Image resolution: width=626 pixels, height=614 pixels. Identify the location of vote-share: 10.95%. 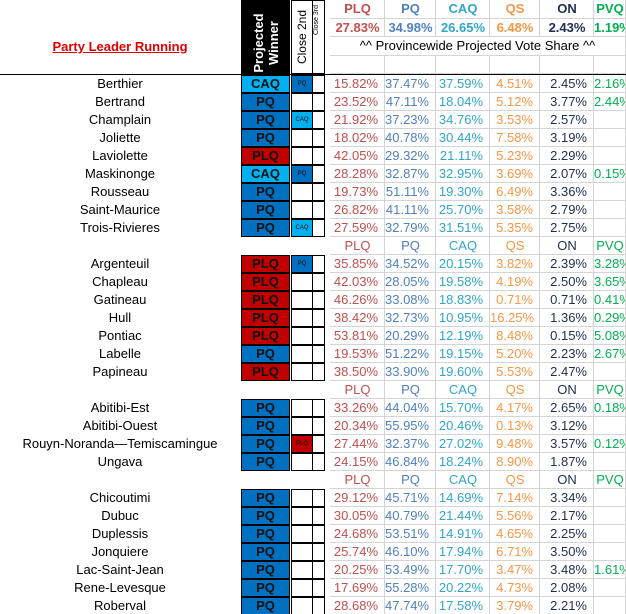
(463, 318).